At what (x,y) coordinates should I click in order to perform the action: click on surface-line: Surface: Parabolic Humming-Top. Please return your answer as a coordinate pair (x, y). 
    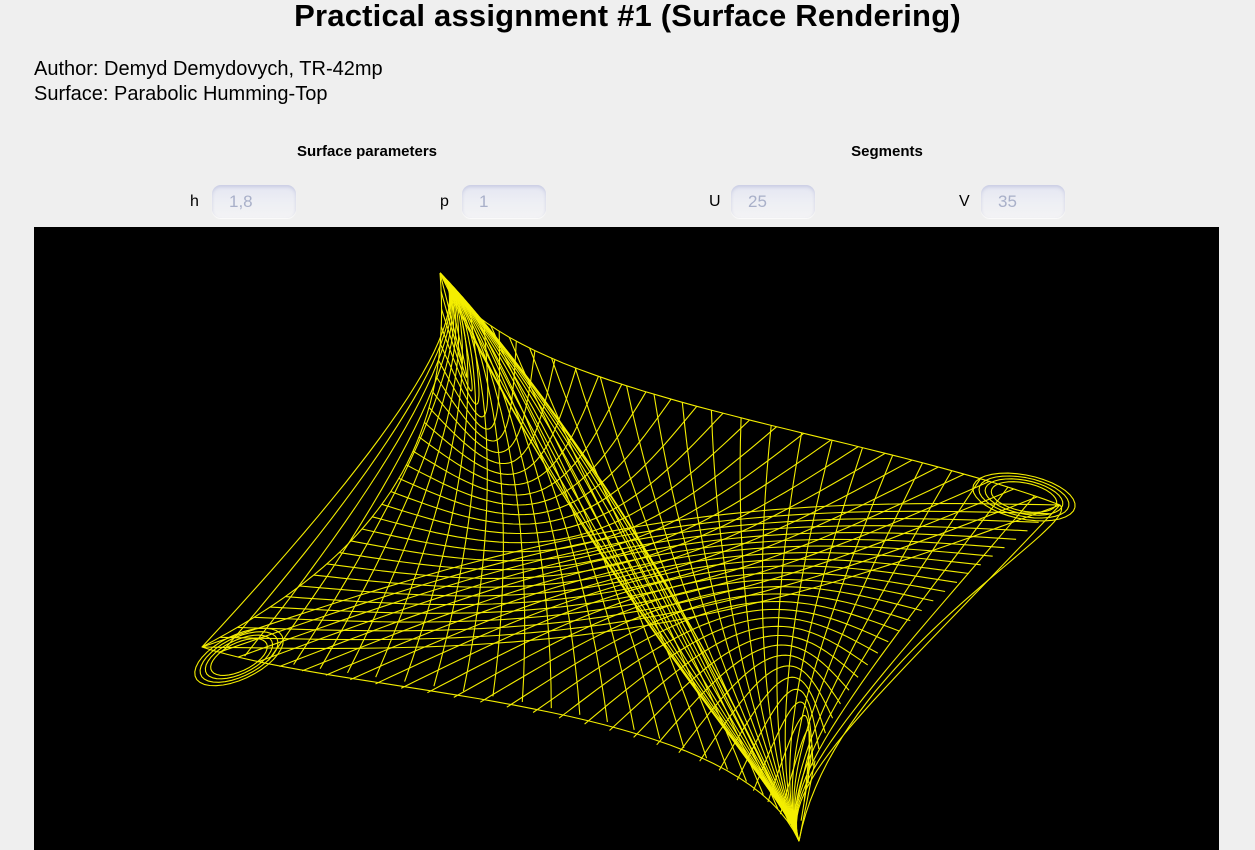
    Looking at the image, I should click on (181, 94).